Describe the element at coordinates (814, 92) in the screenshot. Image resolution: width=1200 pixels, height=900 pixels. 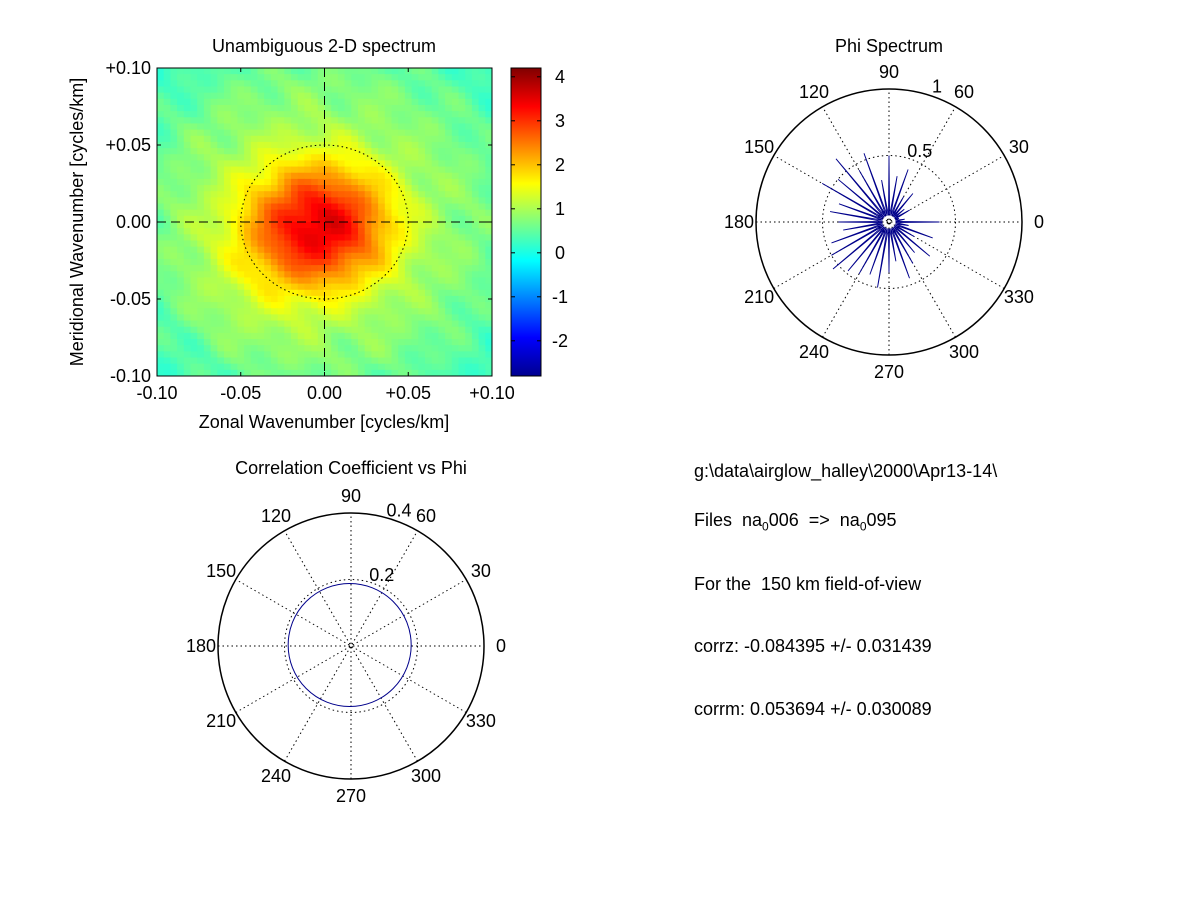
I see `polar-angle-label: 120` at that location.